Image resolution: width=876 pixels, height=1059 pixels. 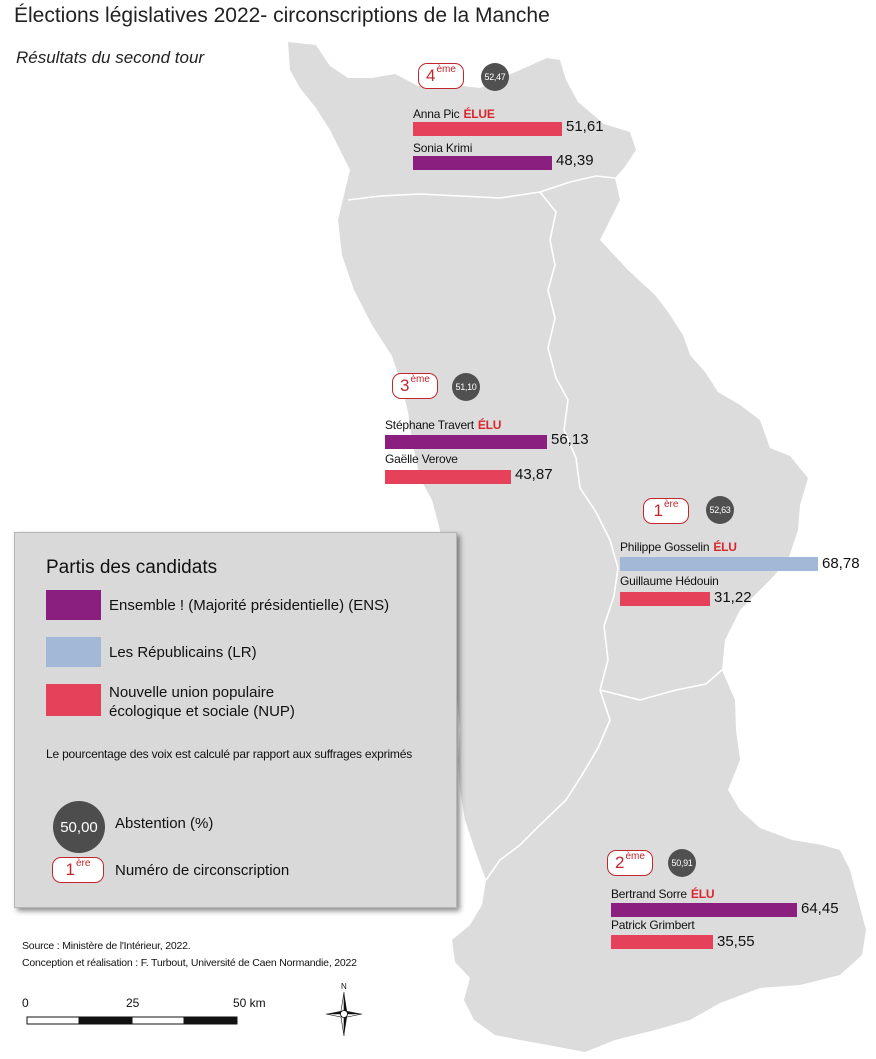 What do you see at coordinates (73, 700) in the screenshot?
I see `legend-swatch-nup` at bounding box center [73, 700].